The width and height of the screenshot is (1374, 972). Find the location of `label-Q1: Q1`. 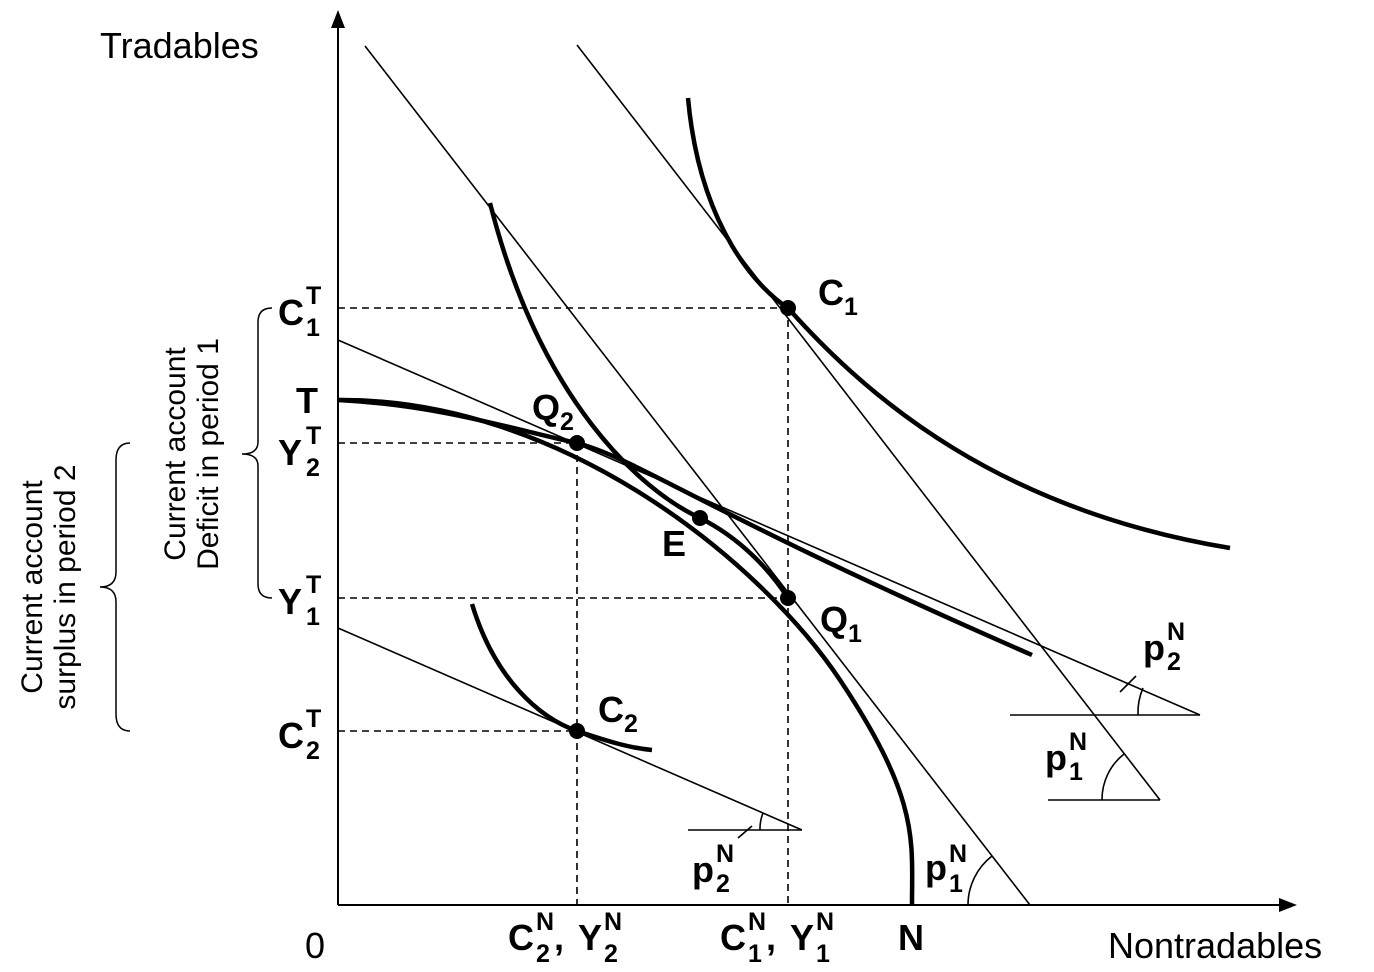

label-Q1: Q1 is located at coordinates (841, 623).